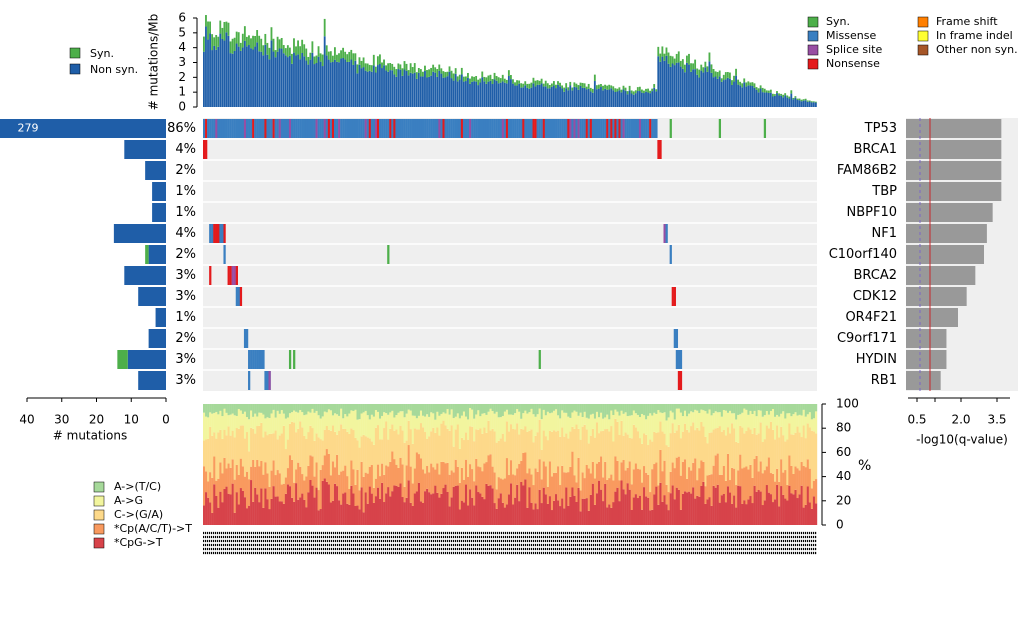 This screenshot has width=1020, height=636. What do you see at coordinates (28, 128) in the screenshot?
I see `tp53-count-label: 279` at bounding box center [28, 128].